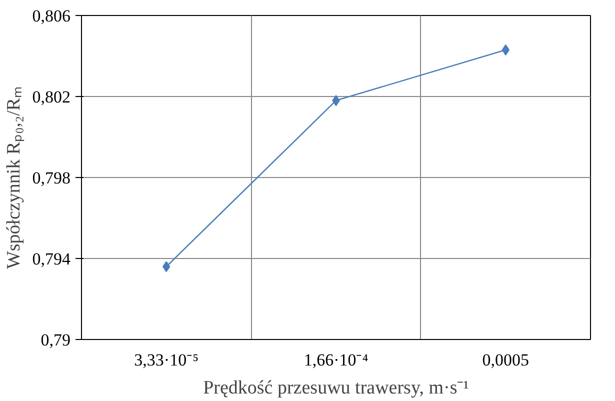  I want to click on x-tick-label: 1,66·10⁻⁴, so click(336, 360).